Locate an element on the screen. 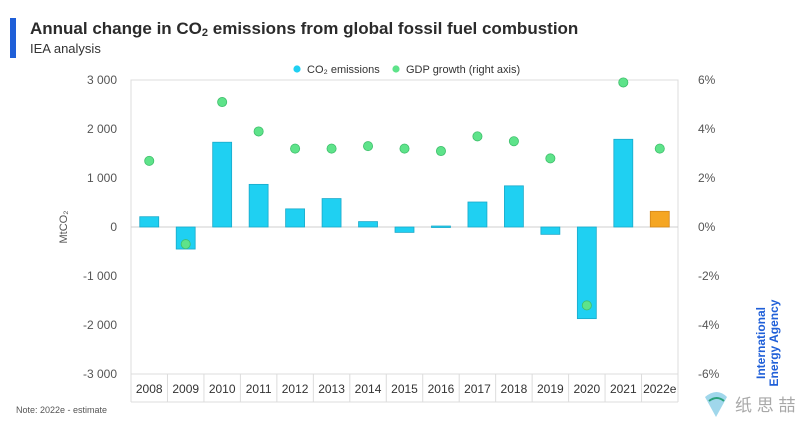 This screenshot has width=799, height=426. watermark-icon-stroke is located at coordinates (716, 399).